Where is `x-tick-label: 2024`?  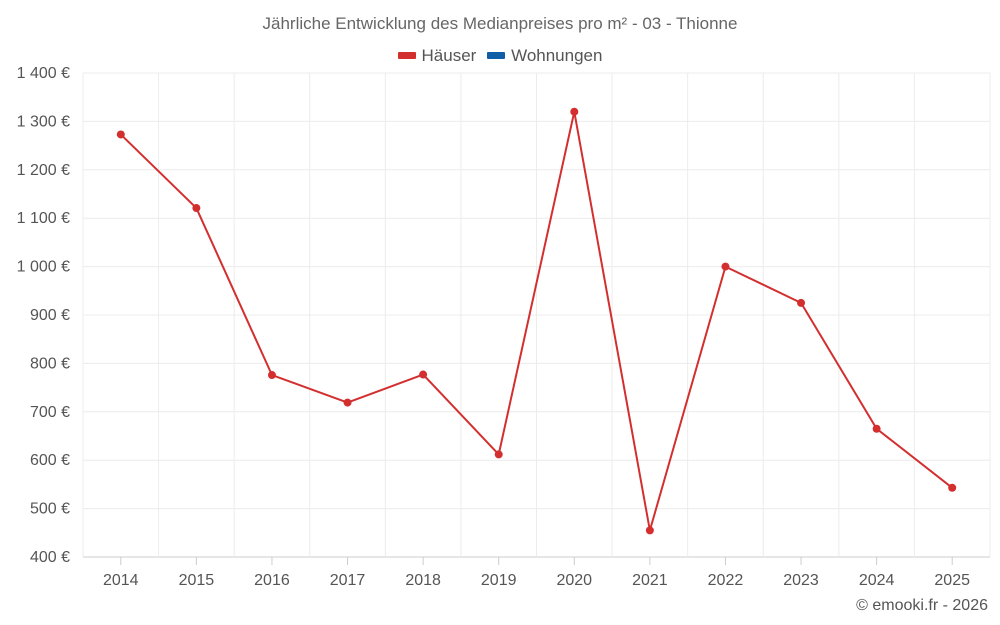 x-tick-label: 2024 is located at coordinates (877, 580).